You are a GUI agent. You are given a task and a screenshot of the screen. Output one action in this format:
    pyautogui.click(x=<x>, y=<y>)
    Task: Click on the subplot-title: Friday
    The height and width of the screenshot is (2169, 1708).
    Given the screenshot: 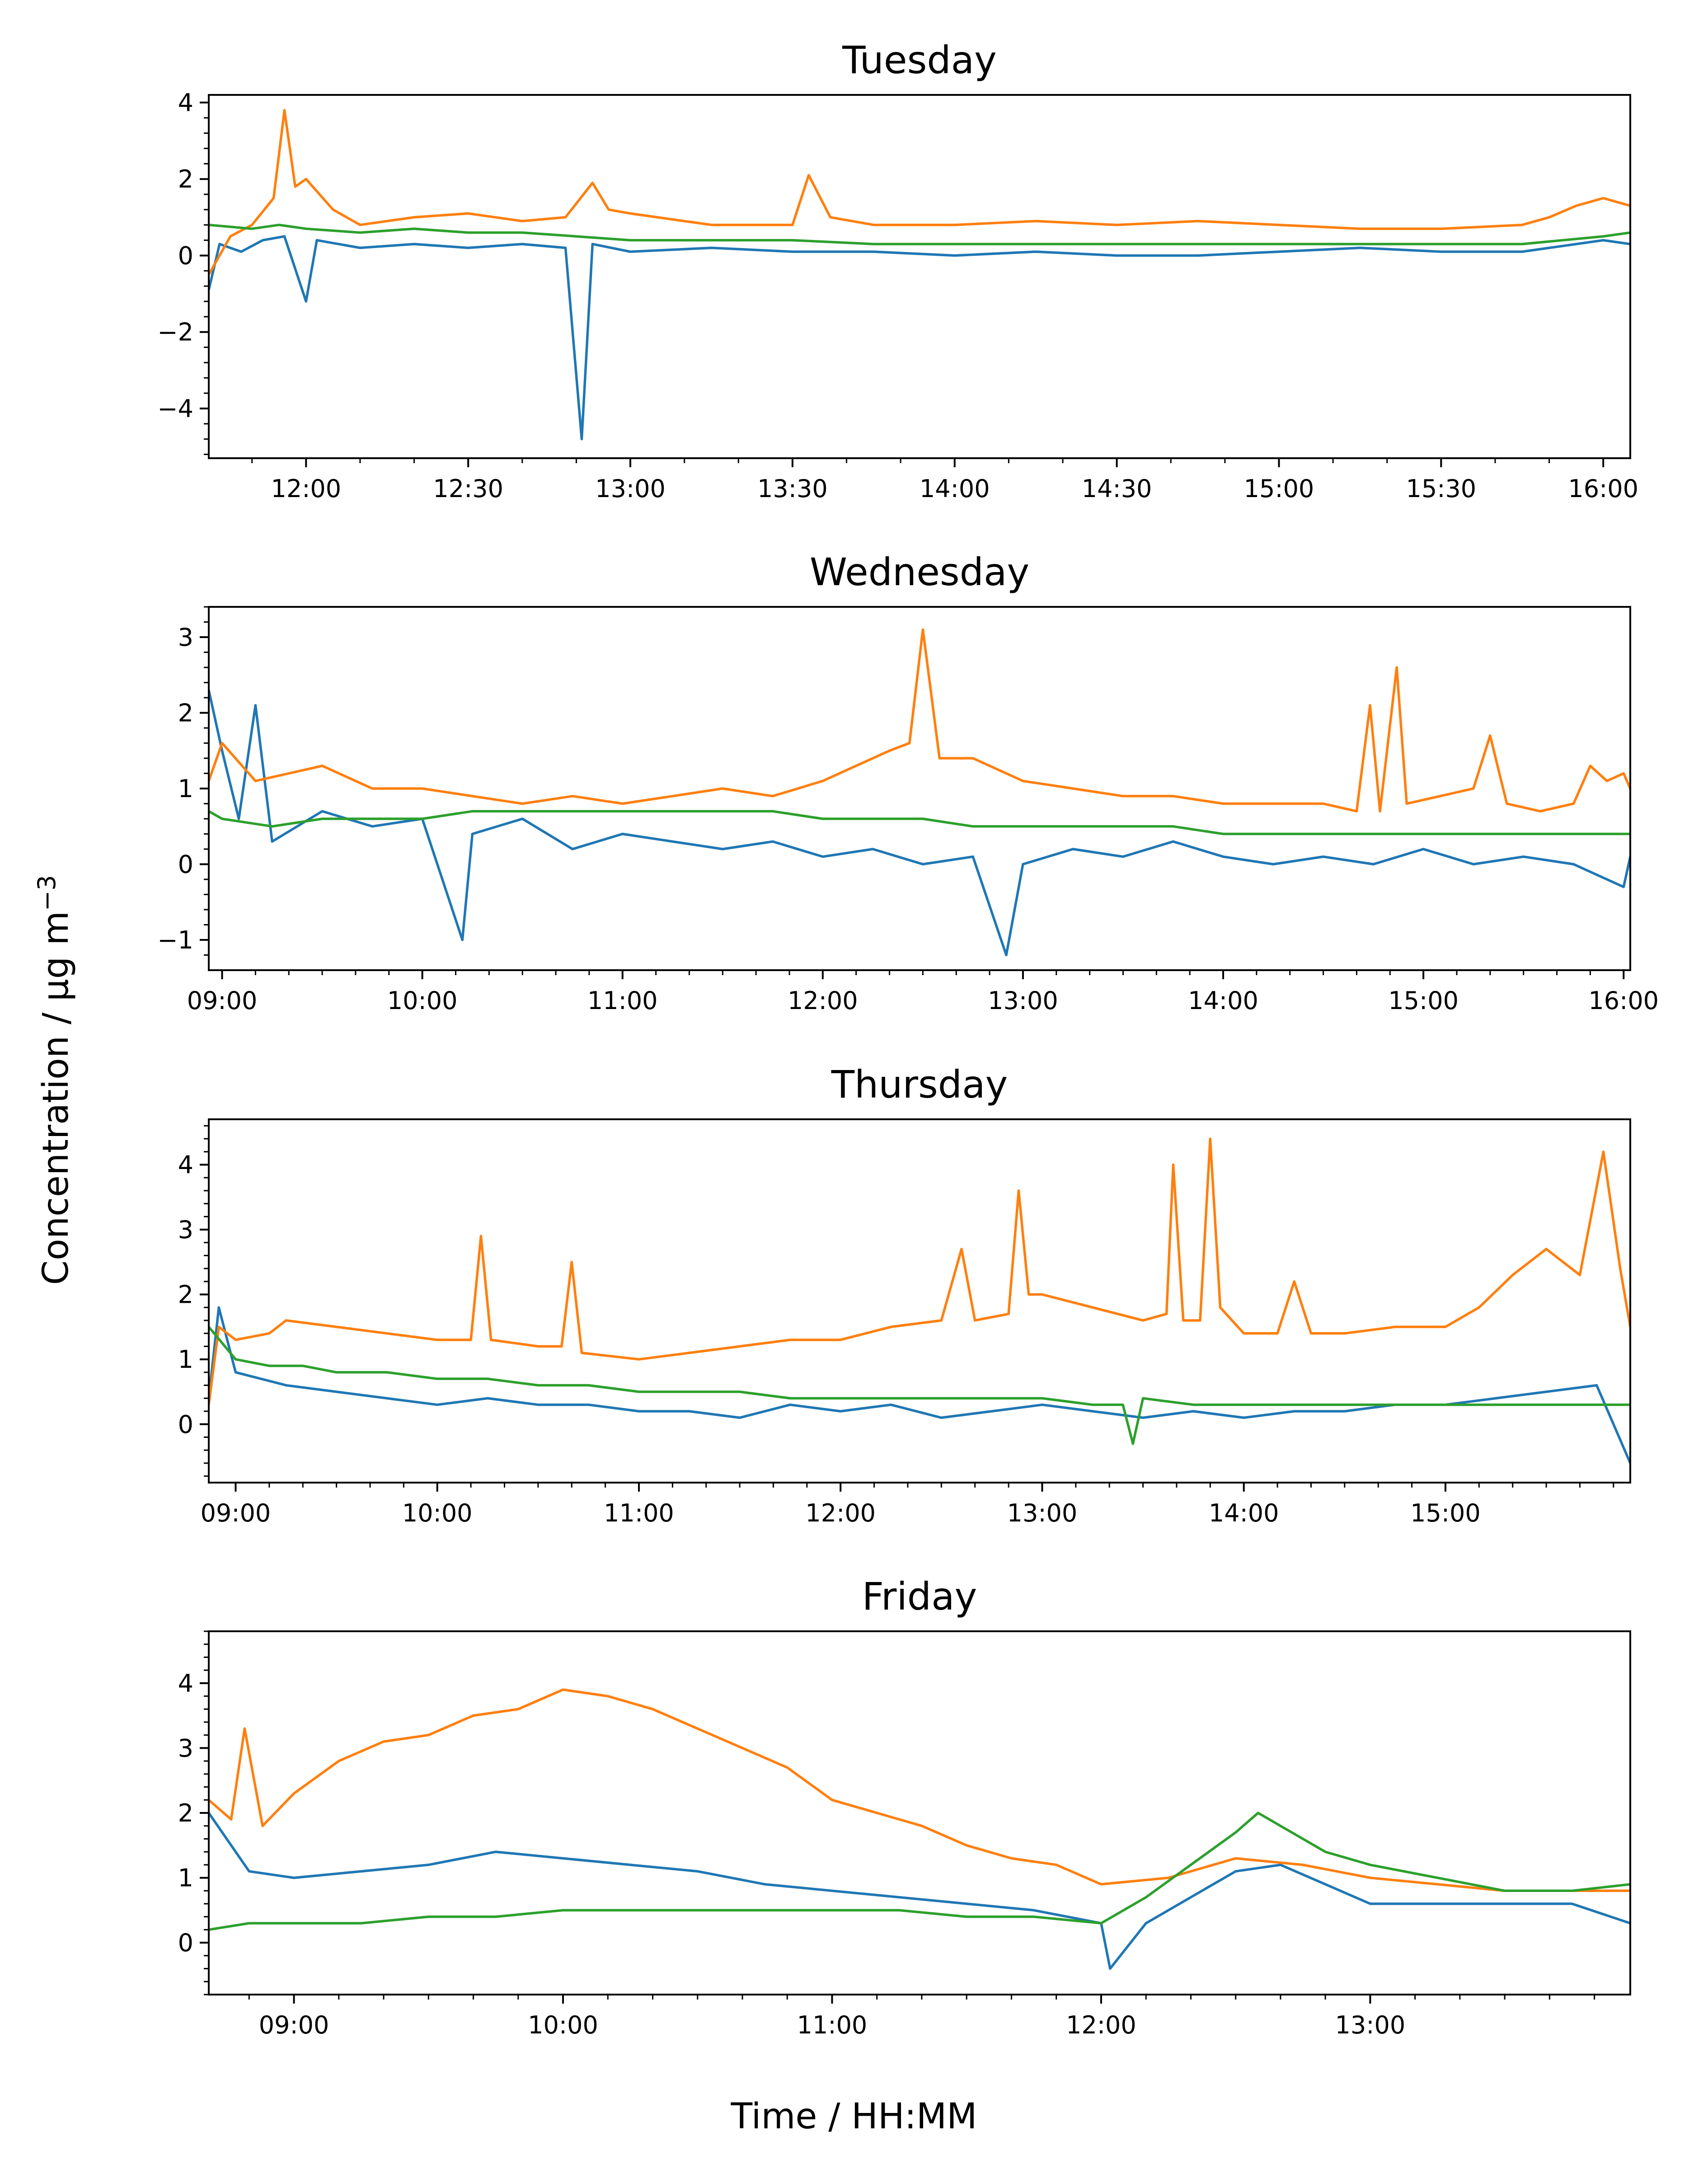 What is the action you would take?
    pyautogui.click(x=919, y=1597)
    